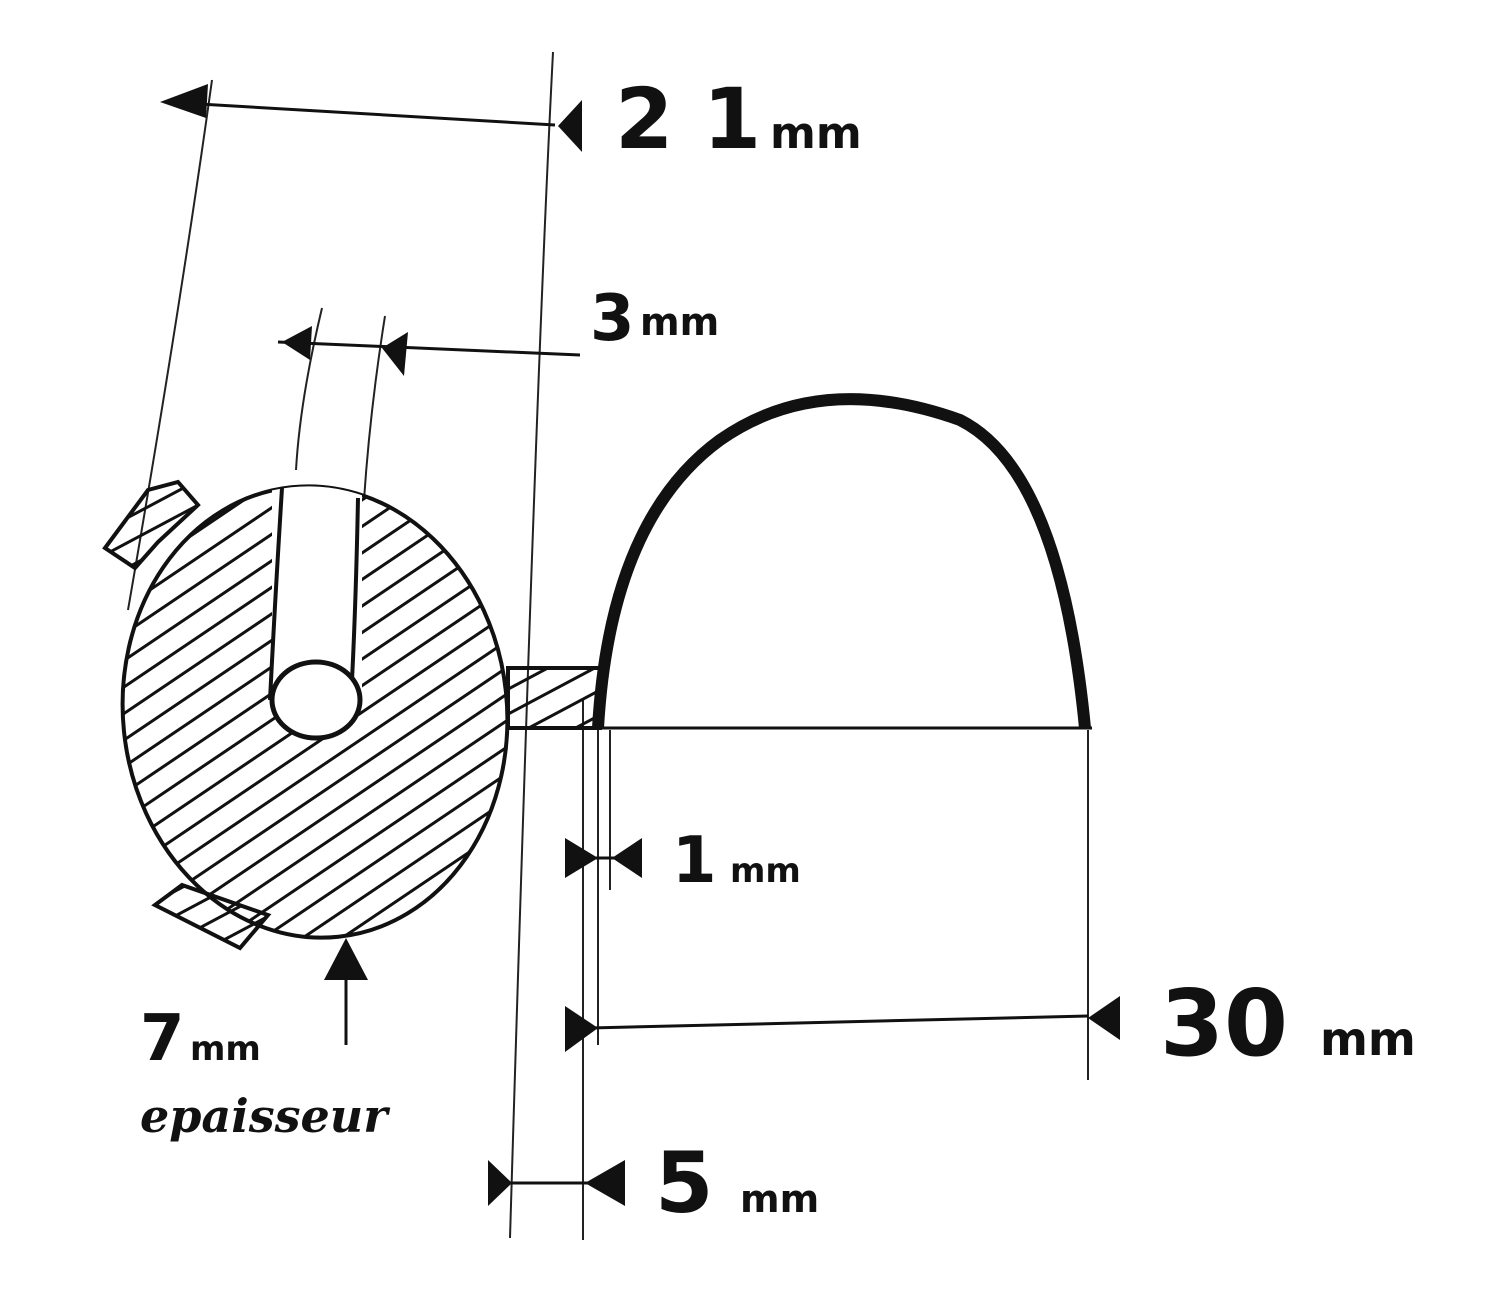 The image size is (1508, 1298). I want to click on dim-flange-unit: mm, so click(779, 1199).